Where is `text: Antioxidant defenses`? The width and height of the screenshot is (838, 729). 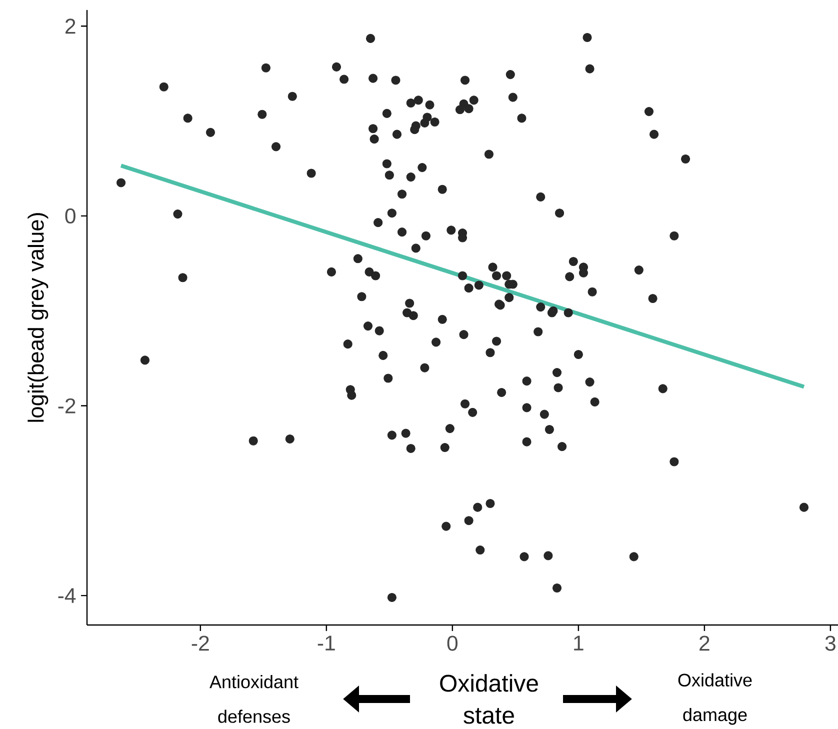
text: Antioxidant defenses is located at coordinates (254, 699).